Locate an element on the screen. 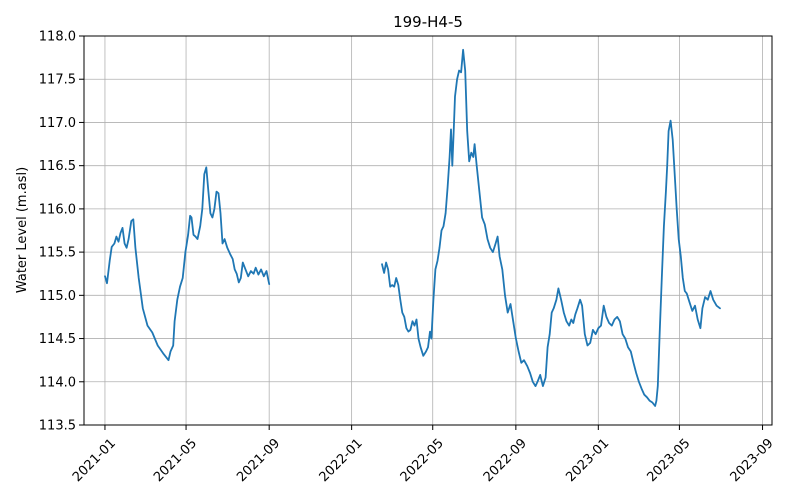  y-axis-title: Water Level (m.asl) is located at coordinates (22, 230).